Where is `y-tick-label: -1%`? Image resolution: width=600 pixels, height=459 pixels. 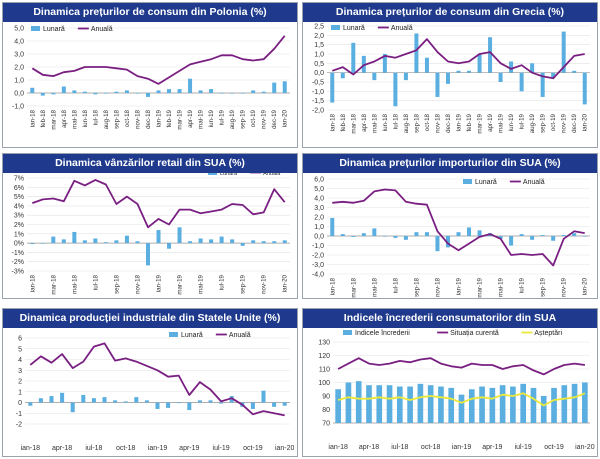 y-tick-label: -1% is located at coordinates (18, 253).